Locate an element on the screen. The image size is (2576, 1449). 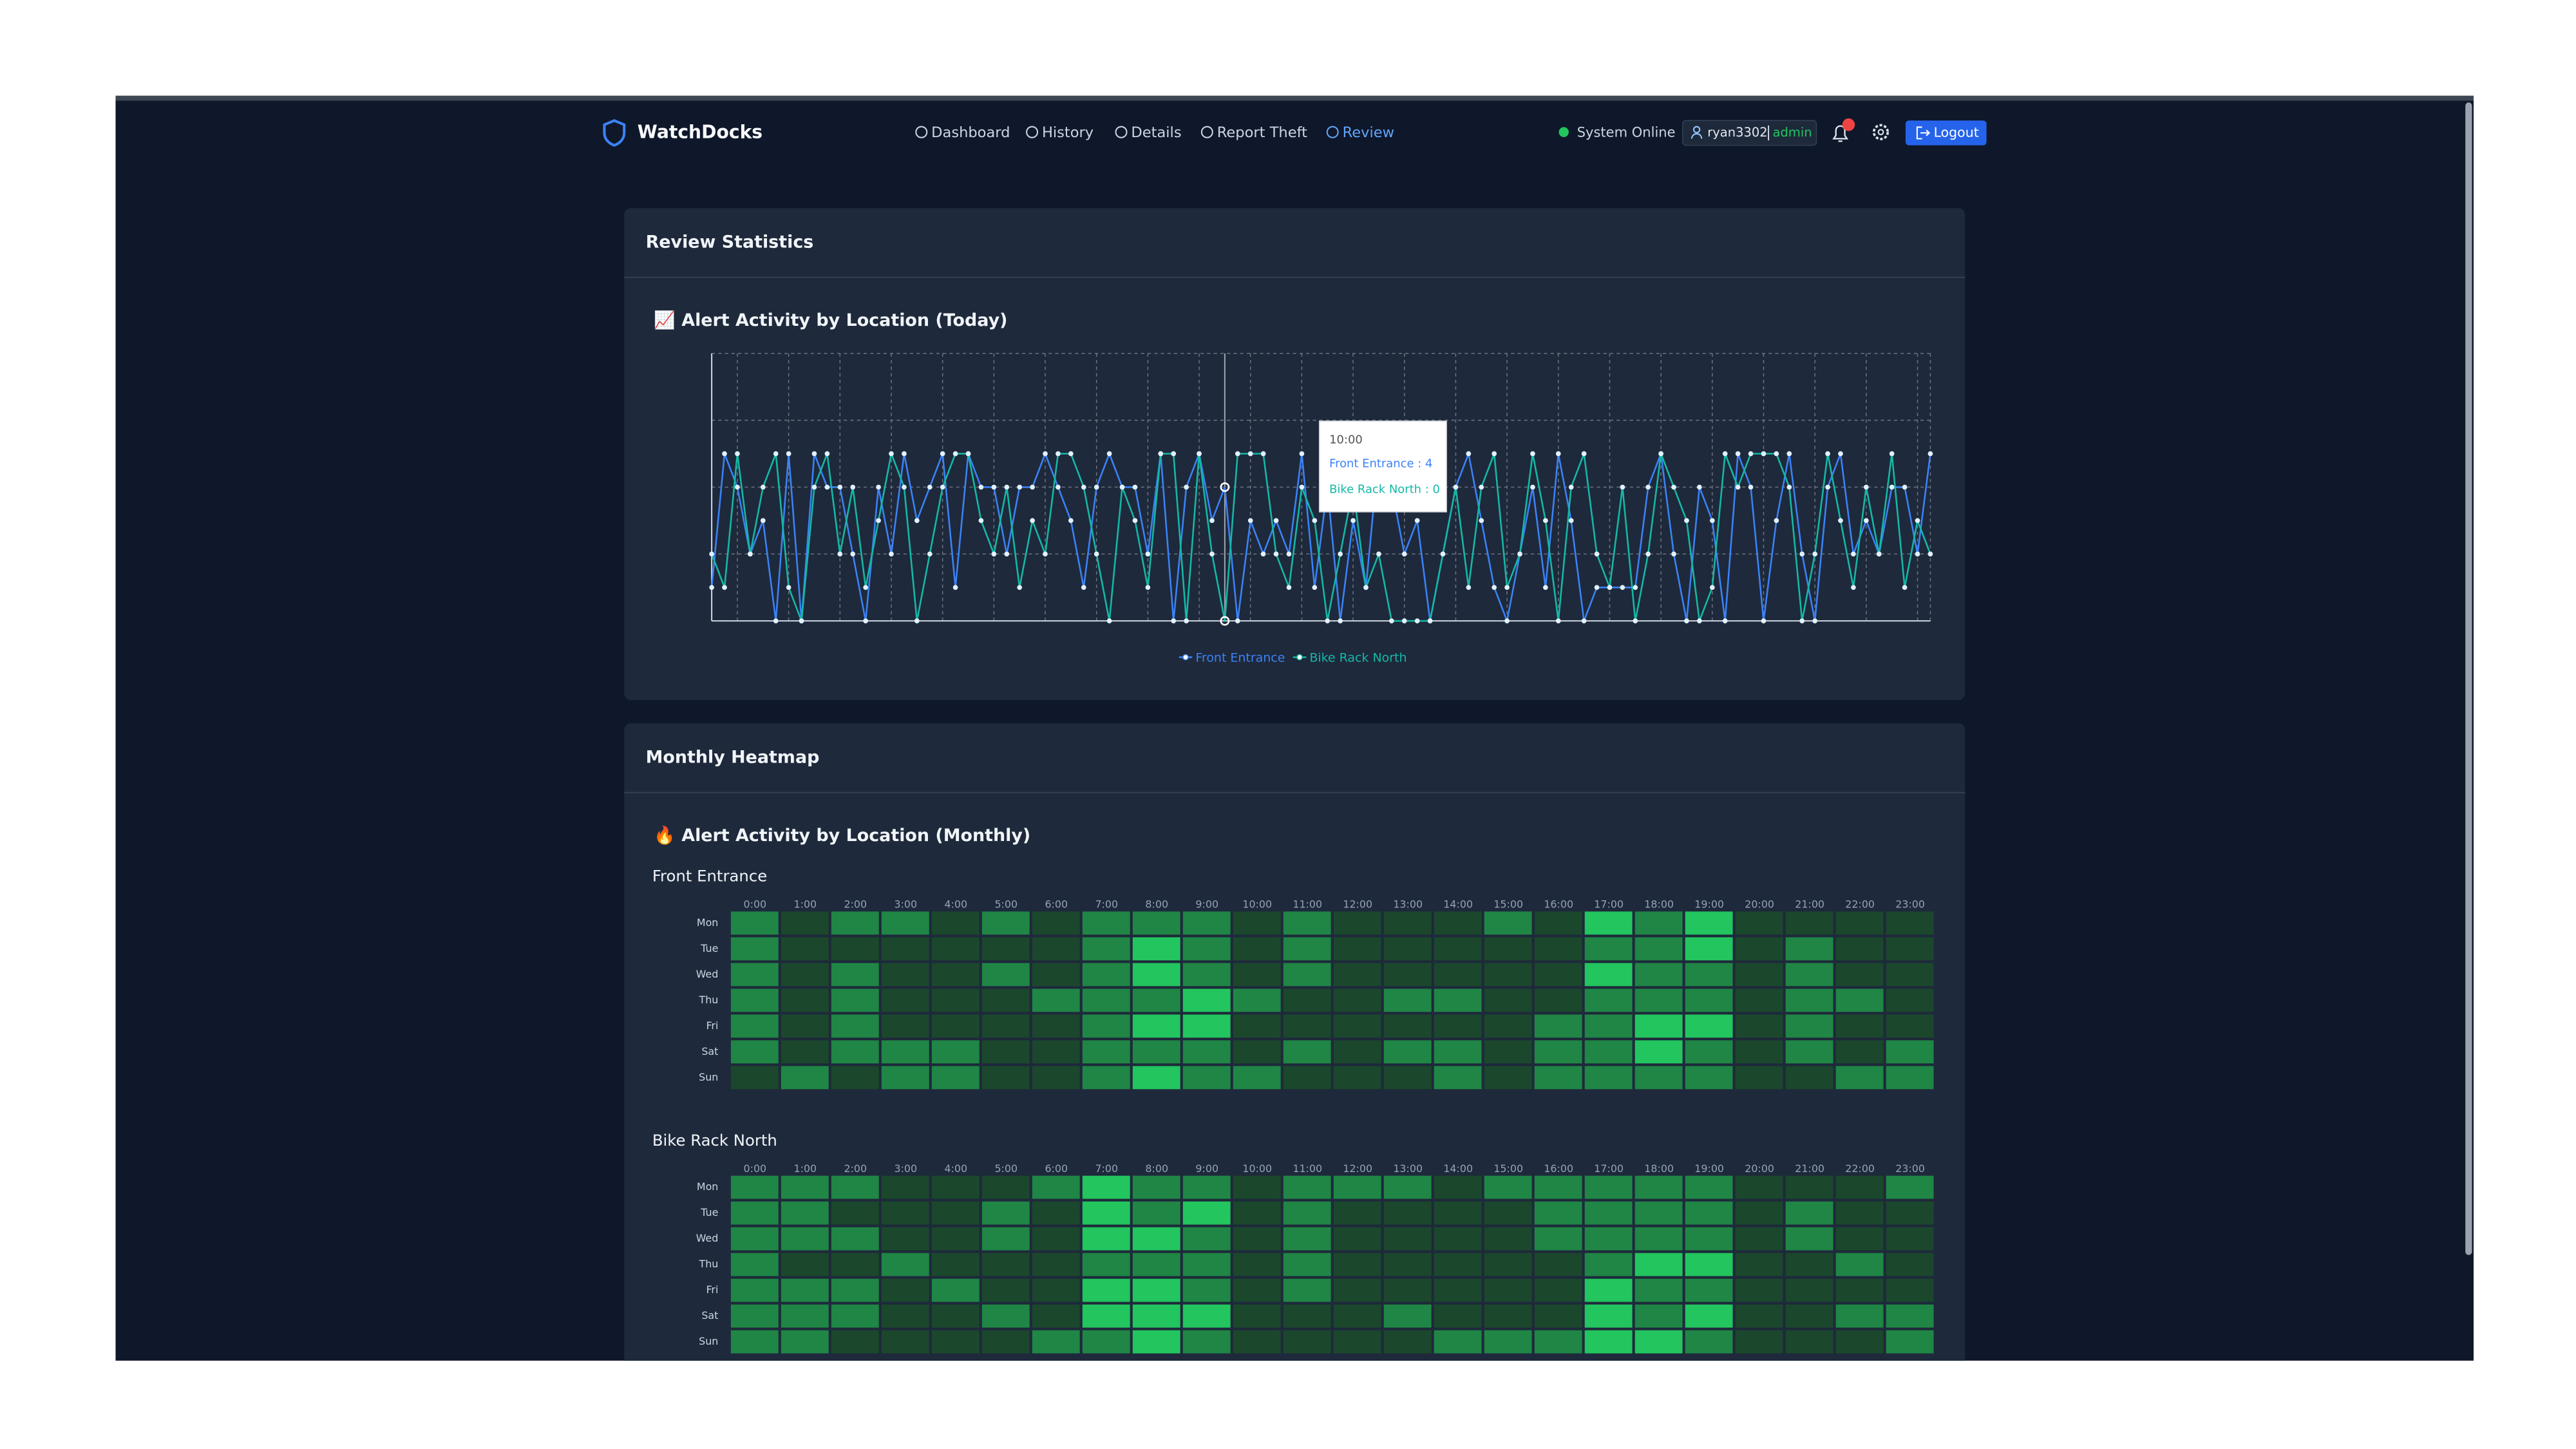
user-badge is located at coordinates (1750, 133).